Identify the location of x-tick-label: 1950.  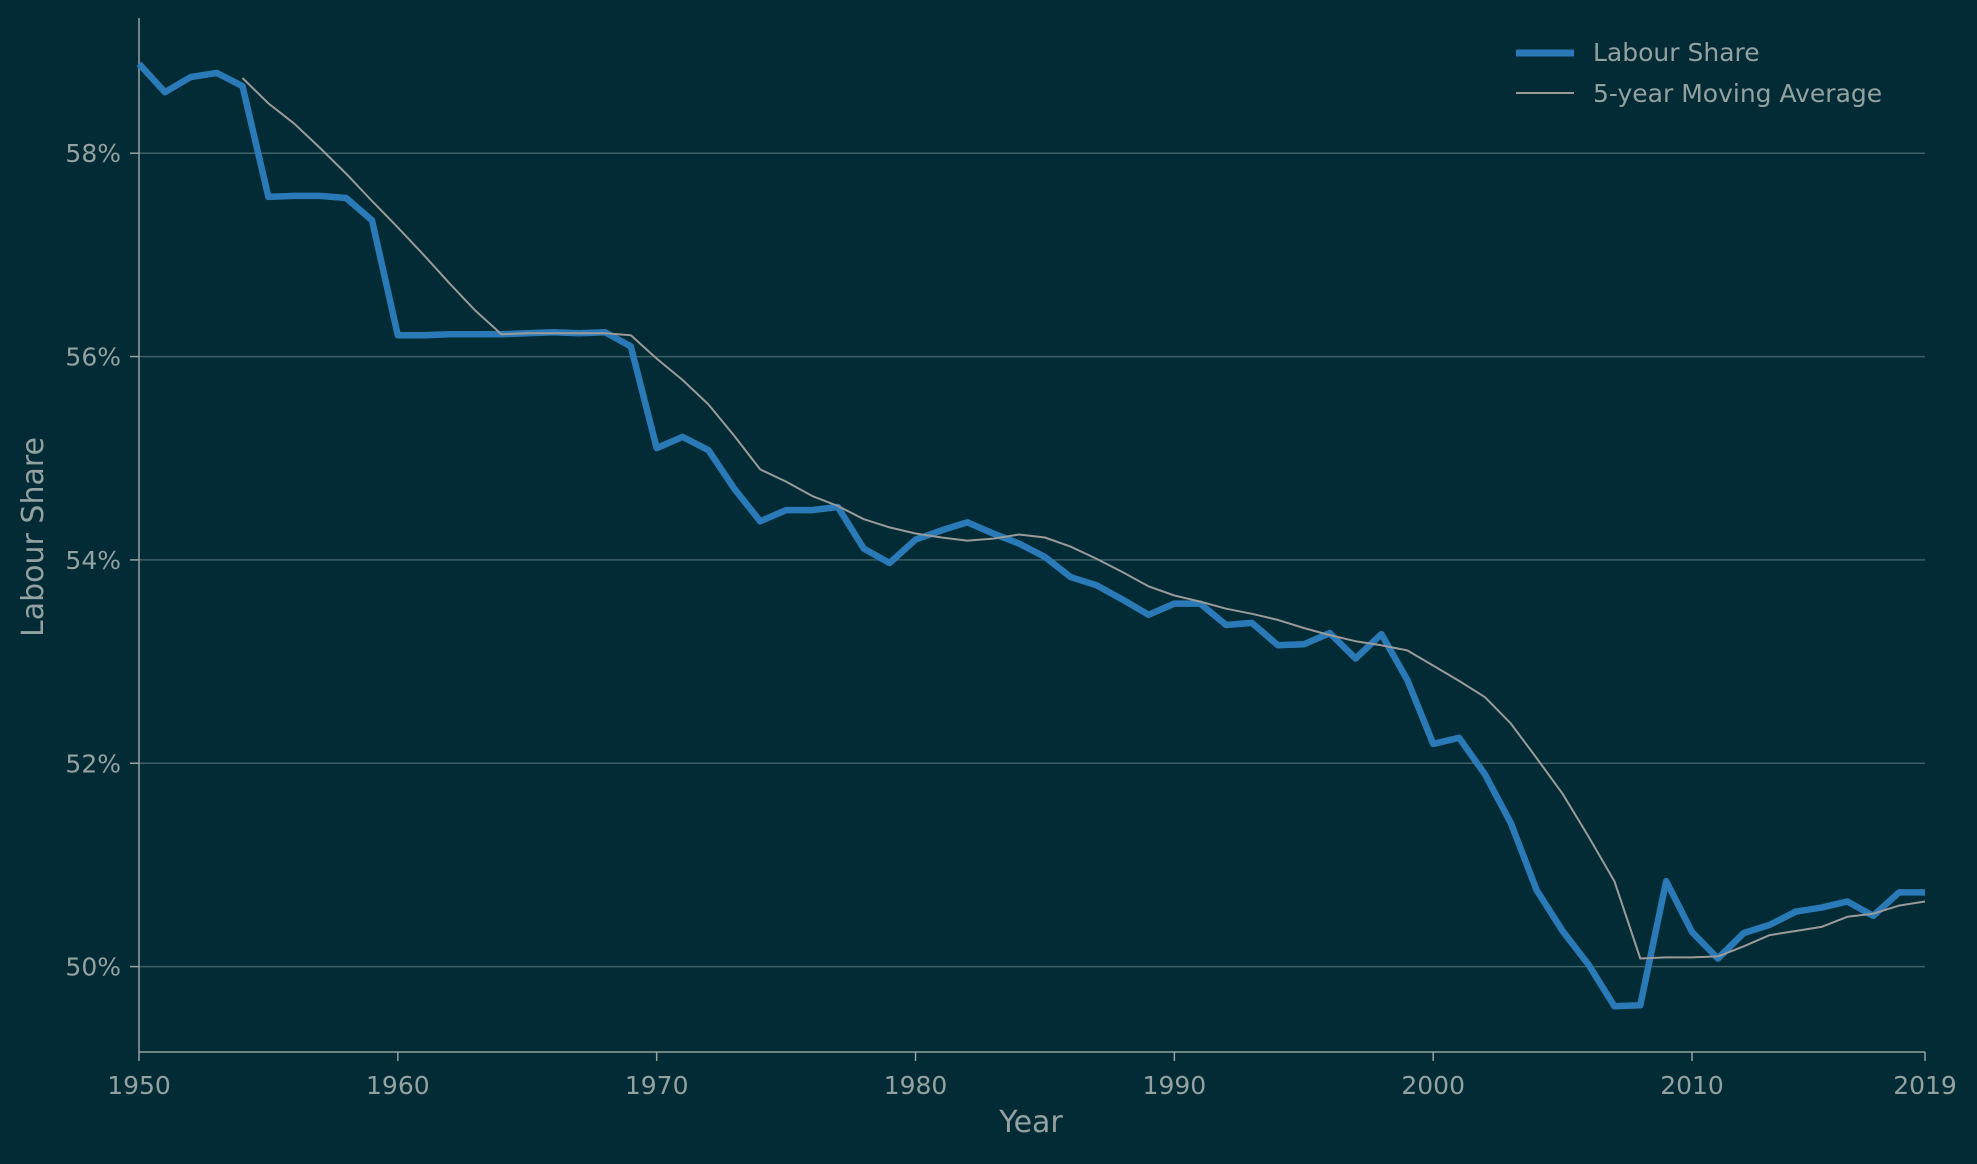
(139, 1085).